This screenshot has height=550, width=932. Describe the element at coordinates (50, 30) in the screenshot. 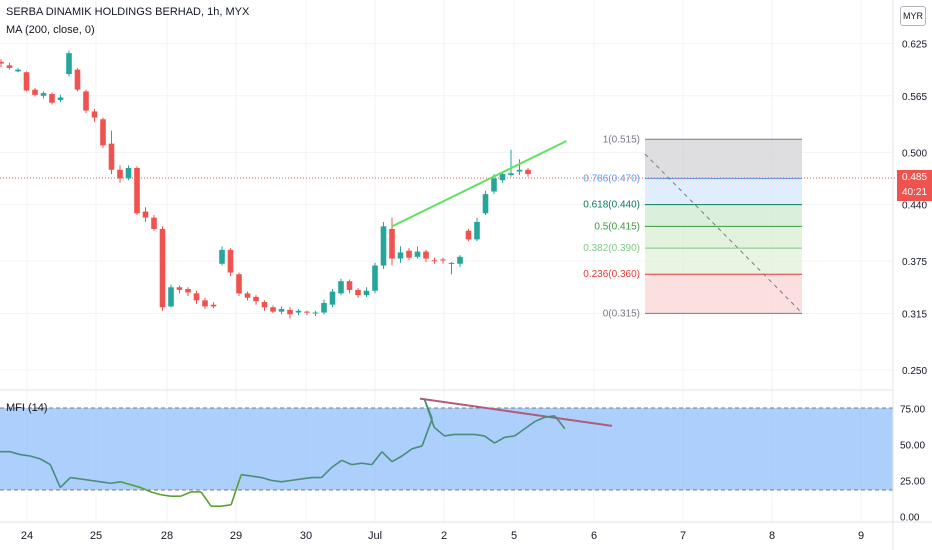

I see `indicator-legend: MA (200, close, 0)` at that location.